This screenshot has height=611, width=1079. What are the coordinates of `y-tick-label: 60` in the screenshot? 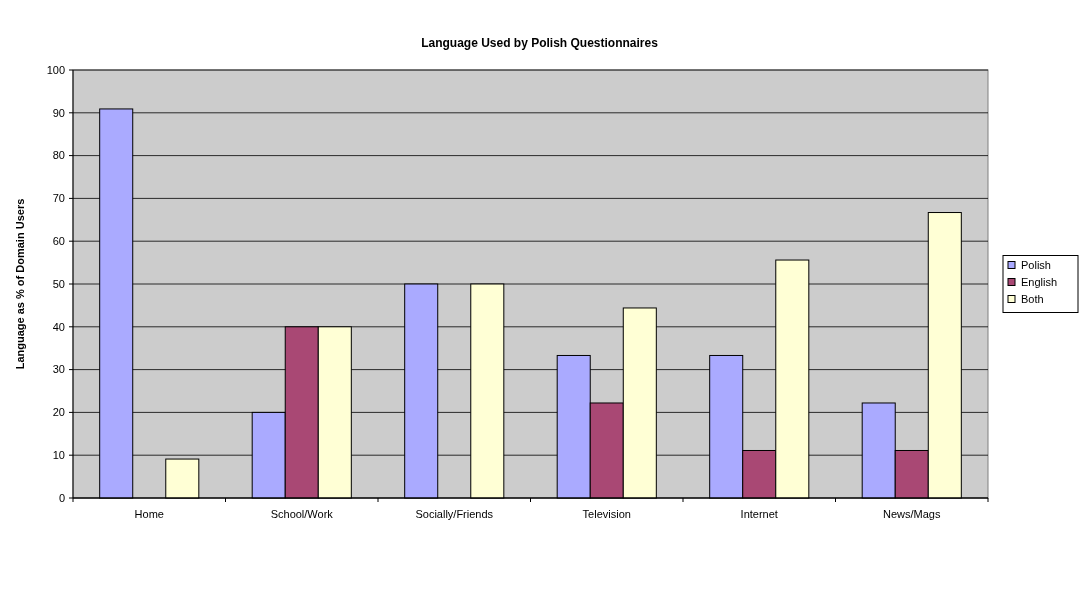 It's located at (58, 241).